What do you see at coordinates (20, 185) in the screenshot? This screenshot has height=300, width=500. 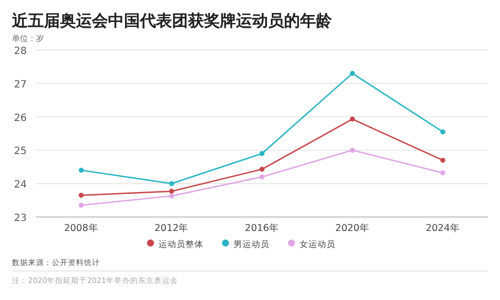 I see `y-tick-label: 24` at bounding box center [20, 185].